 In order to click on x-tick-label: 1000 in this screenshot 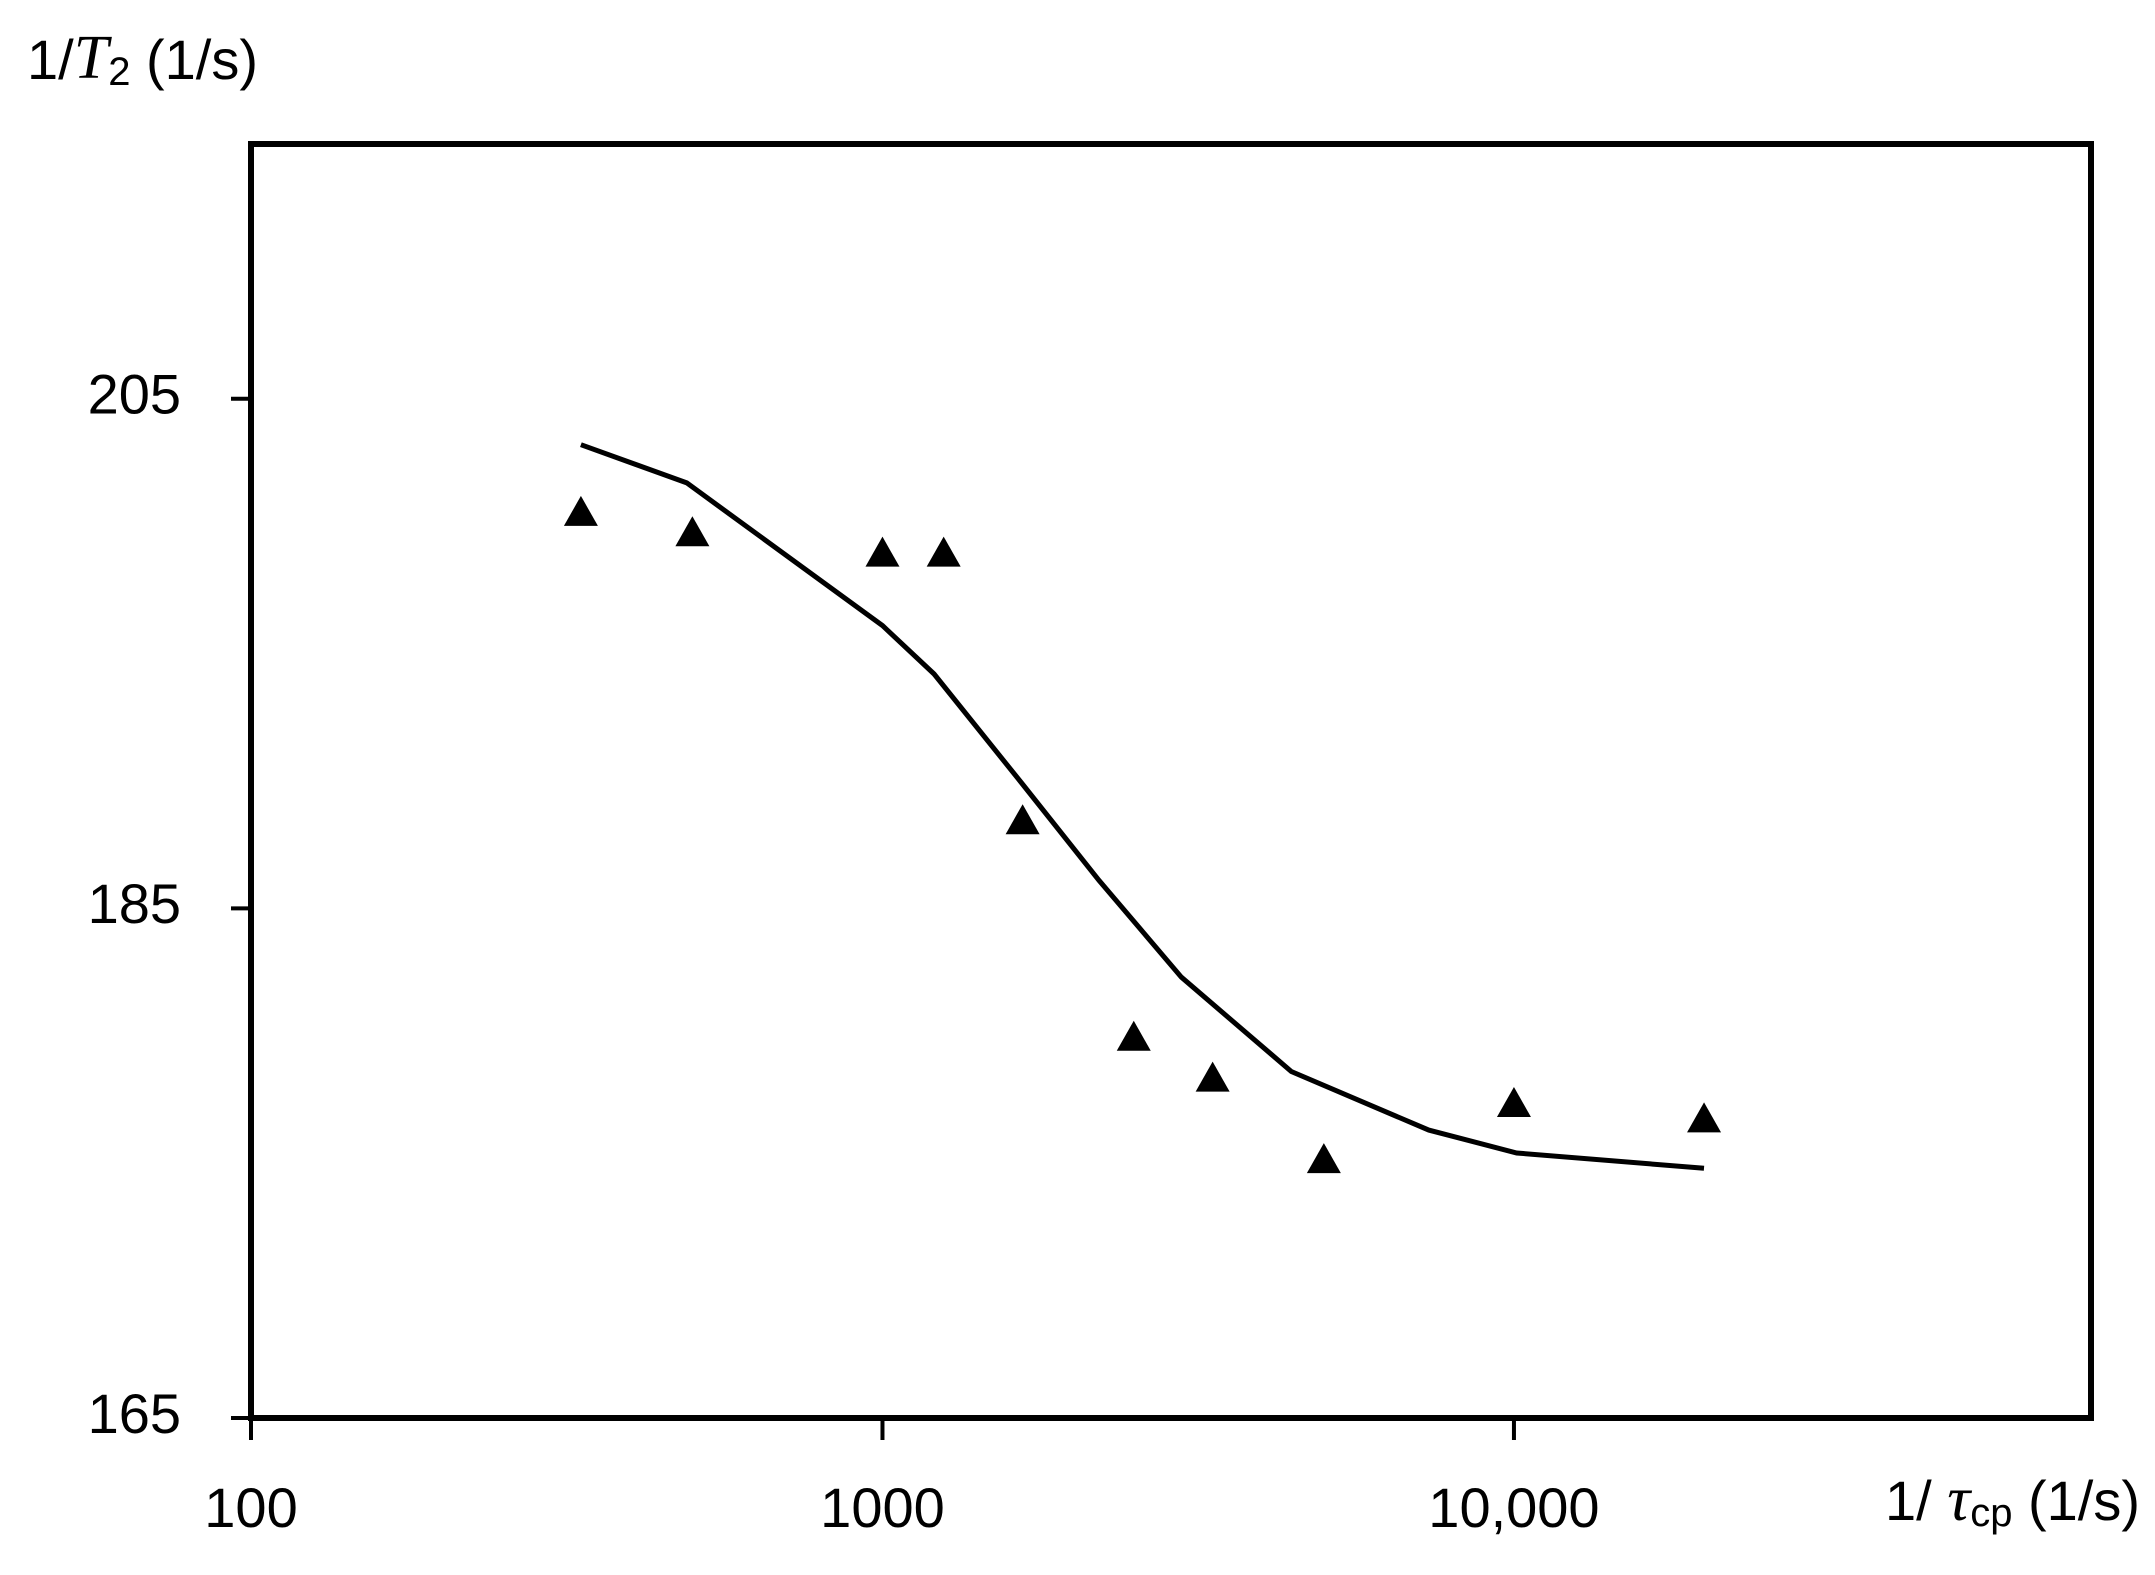, I will do `click(882, 1507)`.